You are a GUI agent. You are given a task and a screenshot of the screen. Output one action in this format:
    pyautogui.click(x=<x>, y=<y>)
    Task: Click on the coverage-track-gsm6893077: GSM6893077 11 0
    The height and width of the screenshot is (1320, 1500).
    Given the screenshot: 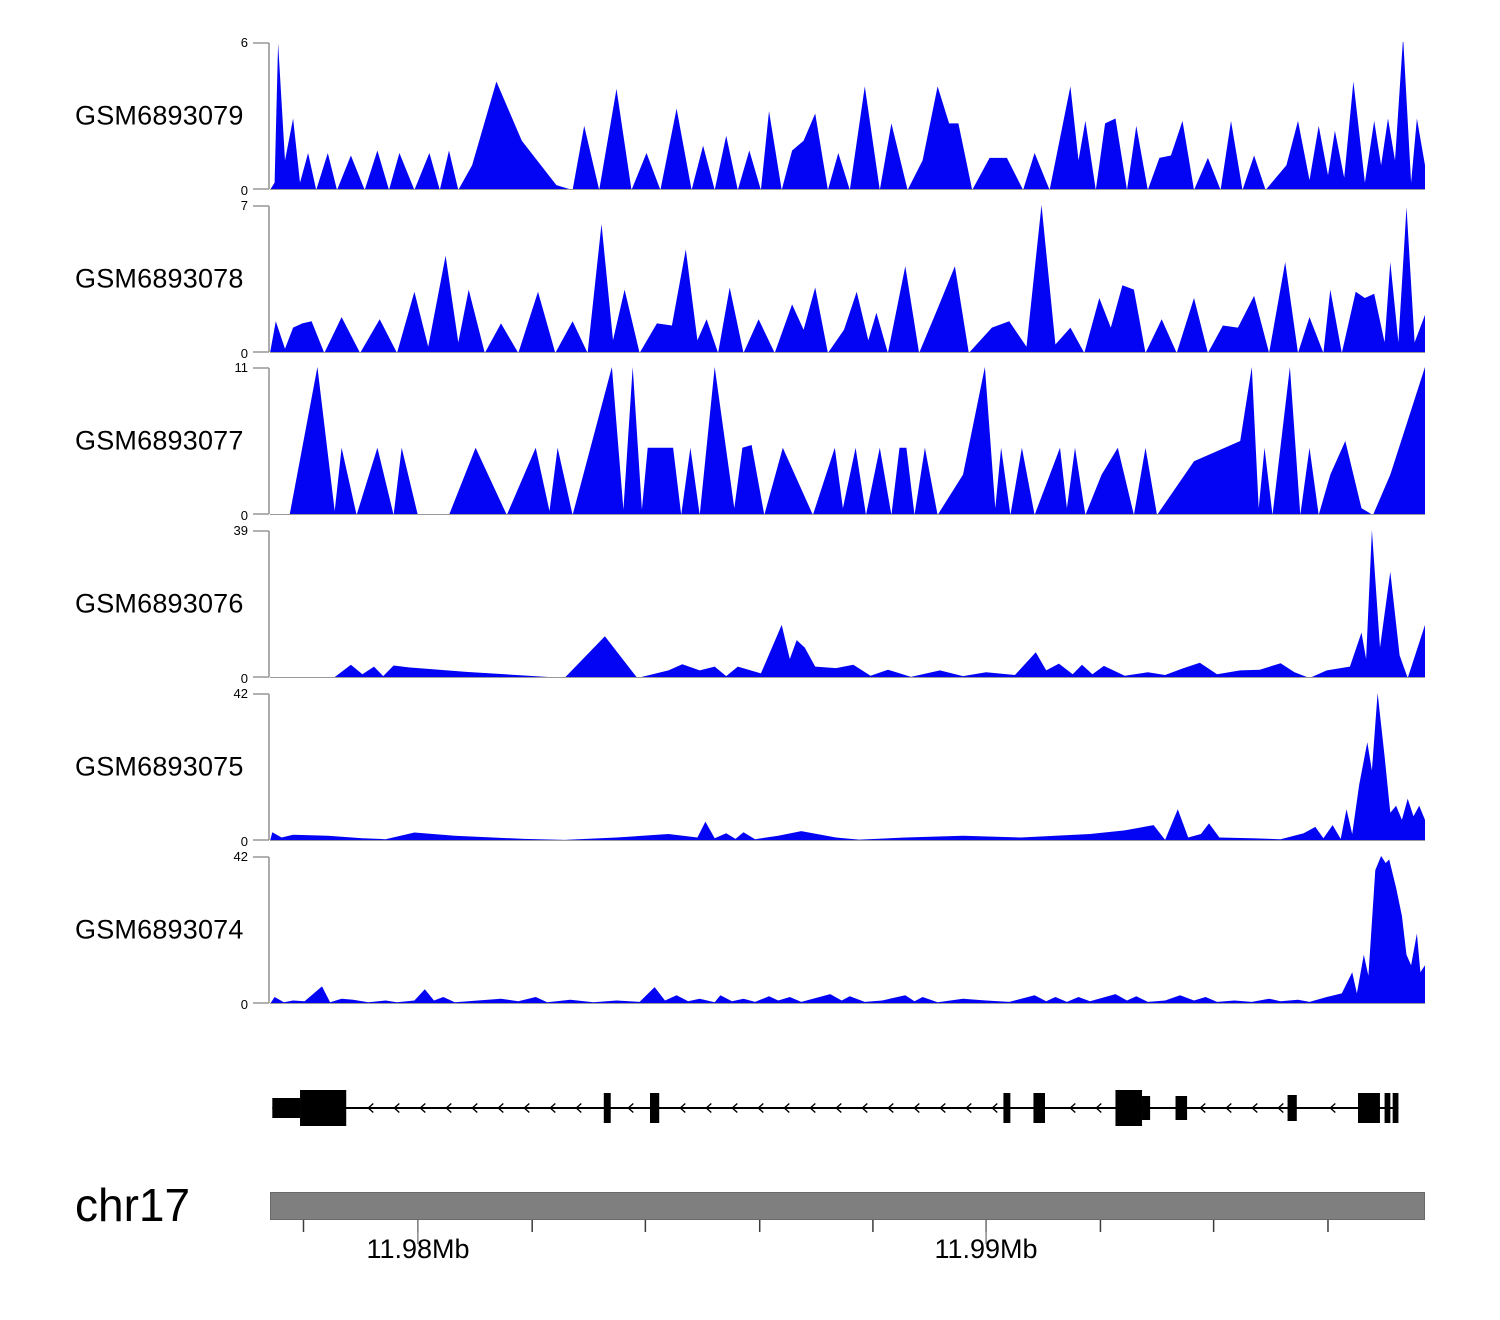 What is the action you would take?
    pyautogui.click(x=750, y=441)
    